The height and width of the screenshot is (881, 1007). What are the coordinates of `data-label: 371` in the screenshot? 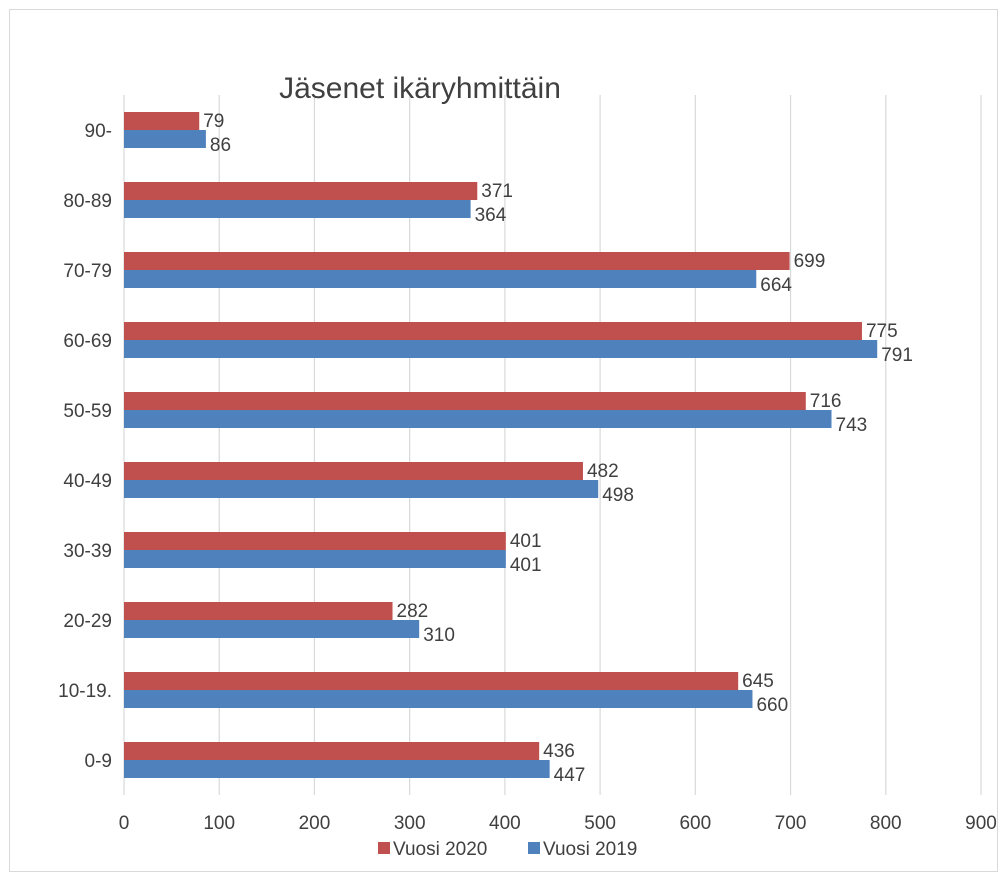 It's located at (497, 191).